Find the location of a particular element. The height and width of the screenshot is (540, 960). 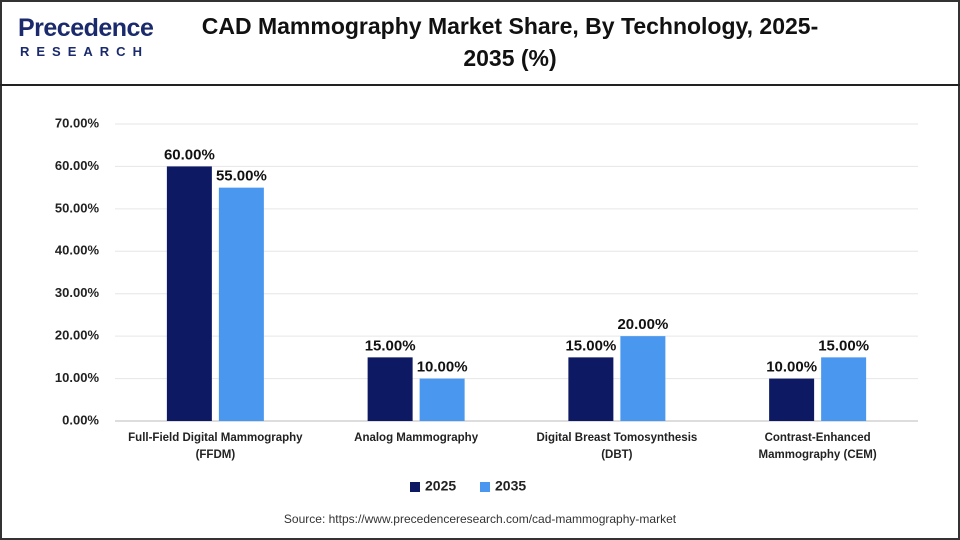

logo-name: Precedence is located at coordinates (86, 28).